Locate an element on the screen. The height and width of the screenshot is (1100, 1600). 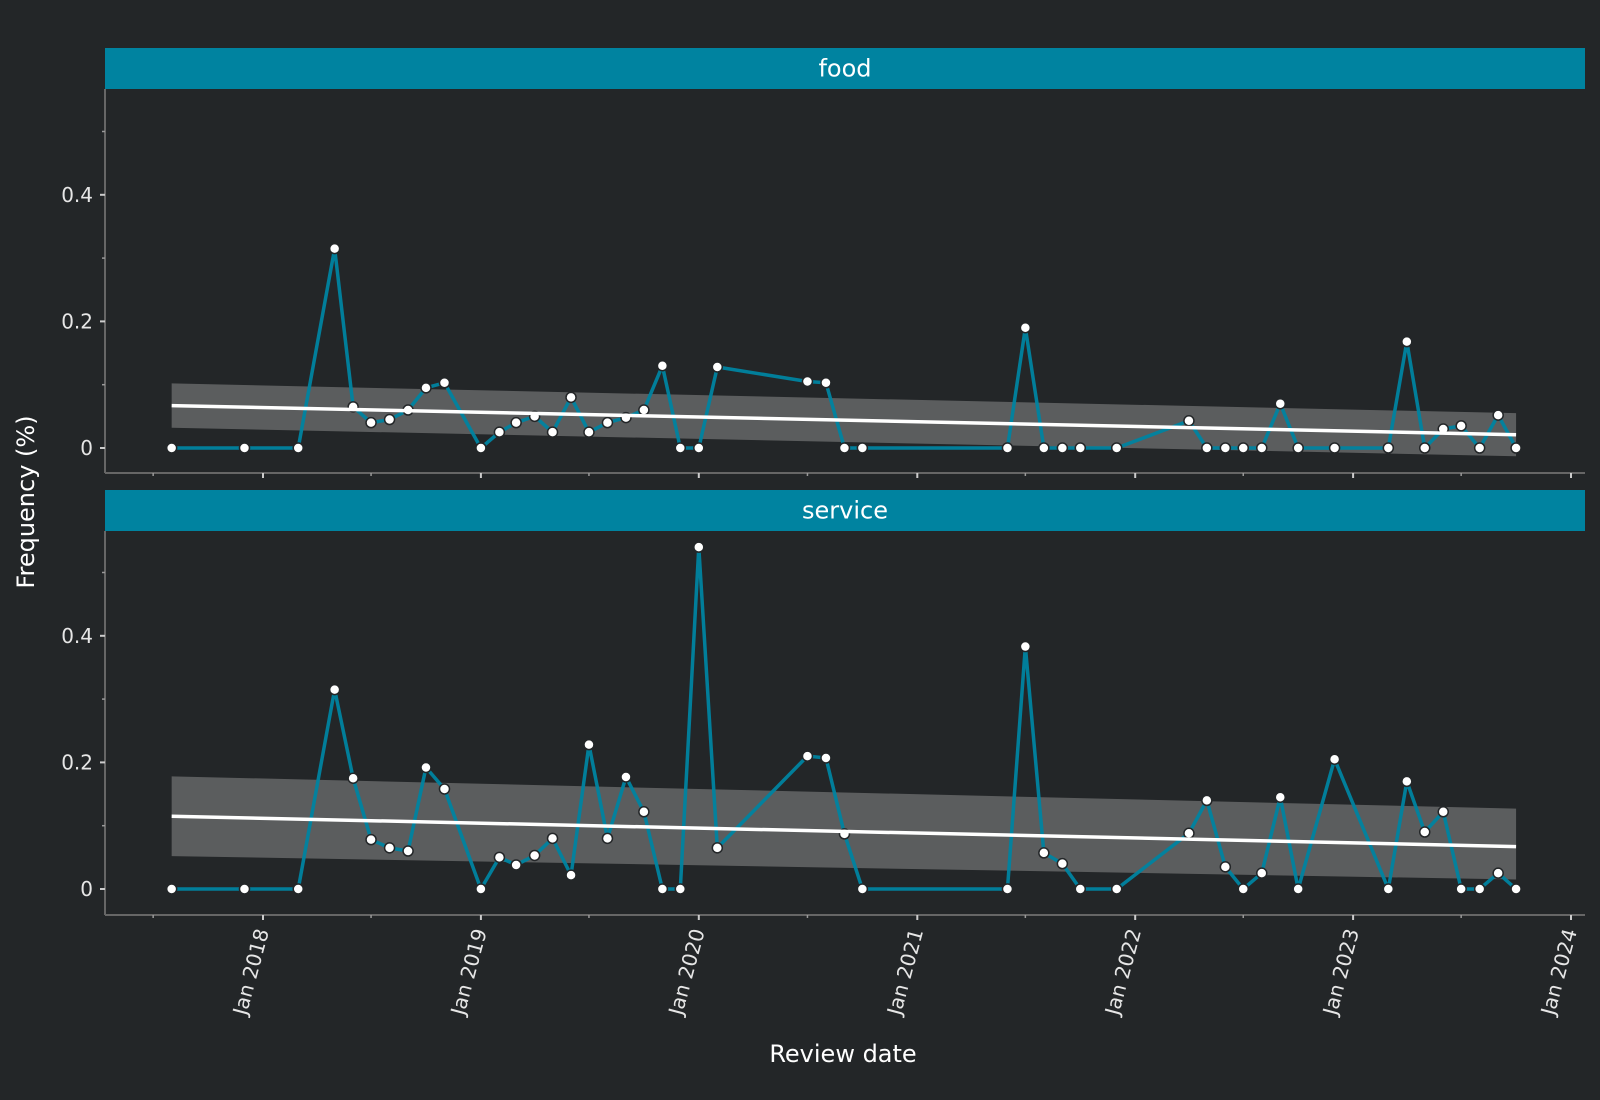
facet-strip-label: food is located at coordinates (844, 69).